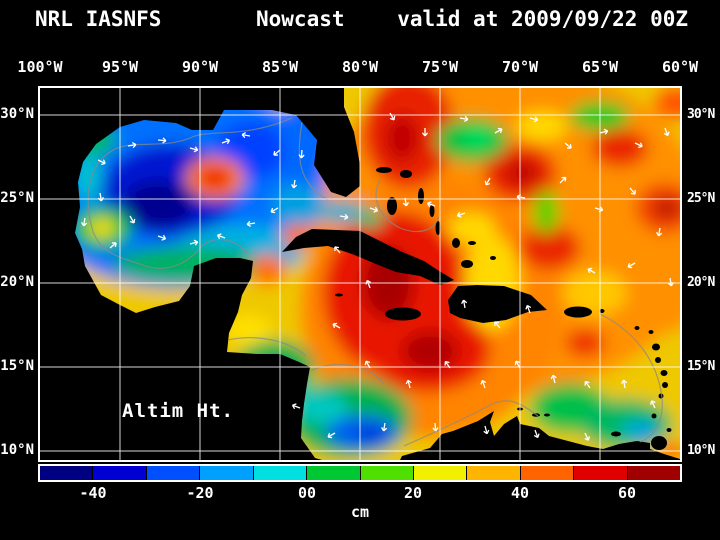  I want to click on lon-tick-95w: 95°W, so click(120, 67).